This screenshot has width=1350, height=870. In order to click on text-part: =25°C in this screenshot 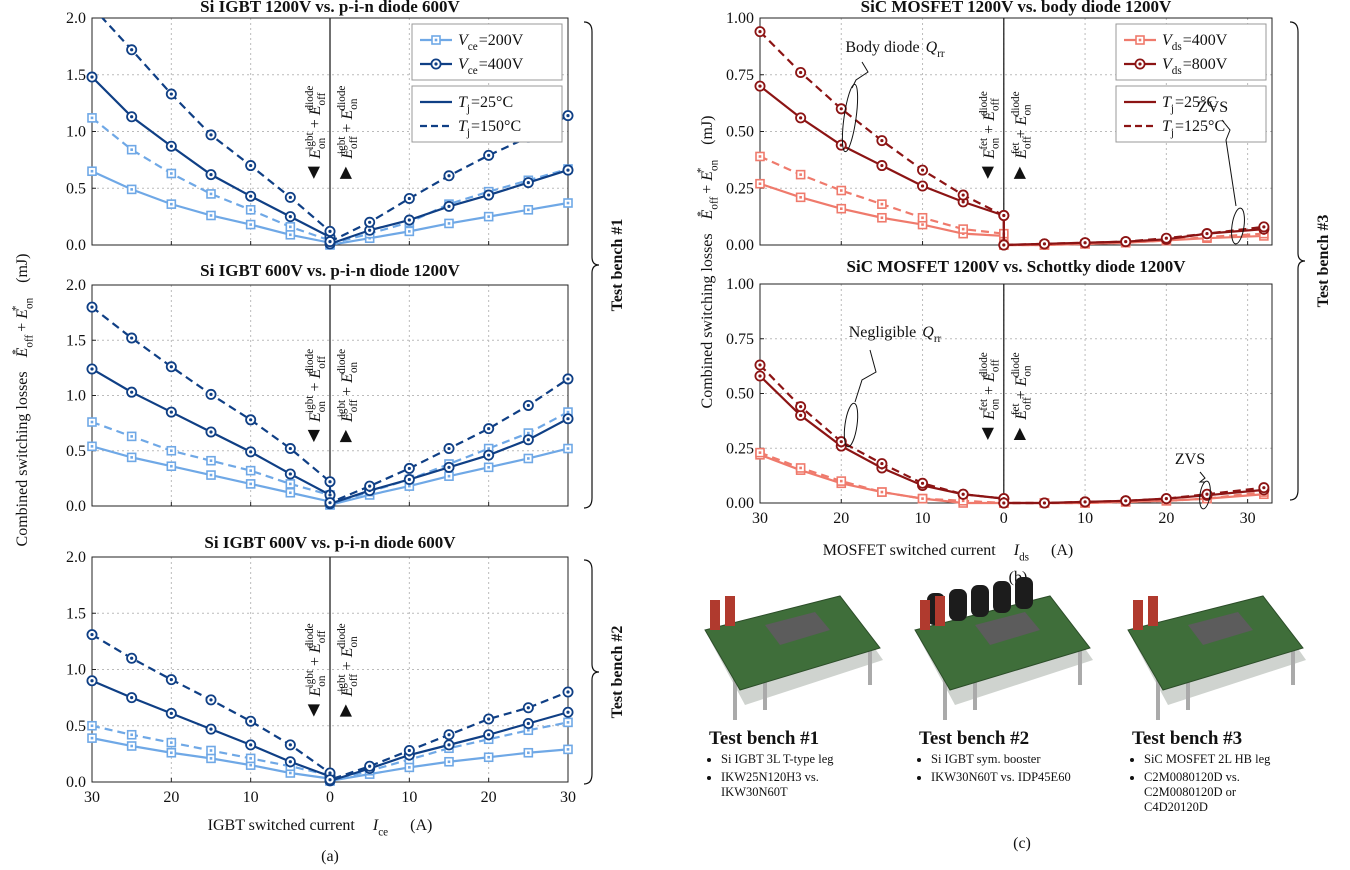, I will do `click(1196, 102)`.